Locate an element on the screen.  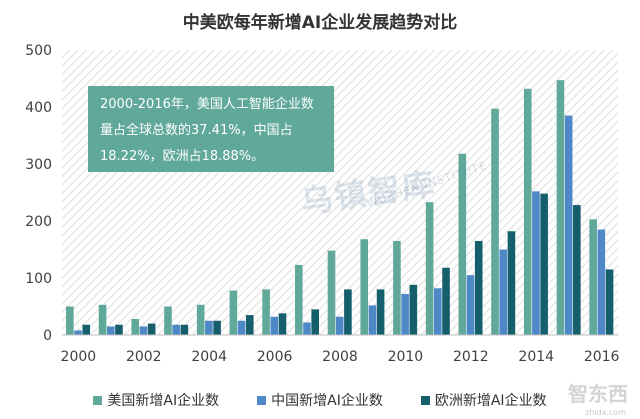
bar-eu-2002 is located at coordinates (151, 329).